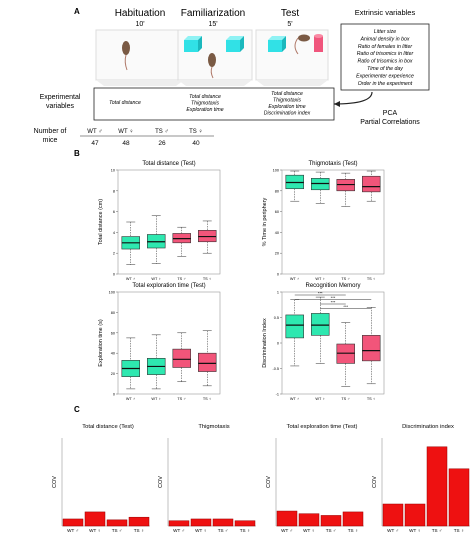 This screenshot has height=543, width=474. Describe the element at coordinates (287, 94) in the screenshot. I see `experimental-variable: Total distance` at that location.